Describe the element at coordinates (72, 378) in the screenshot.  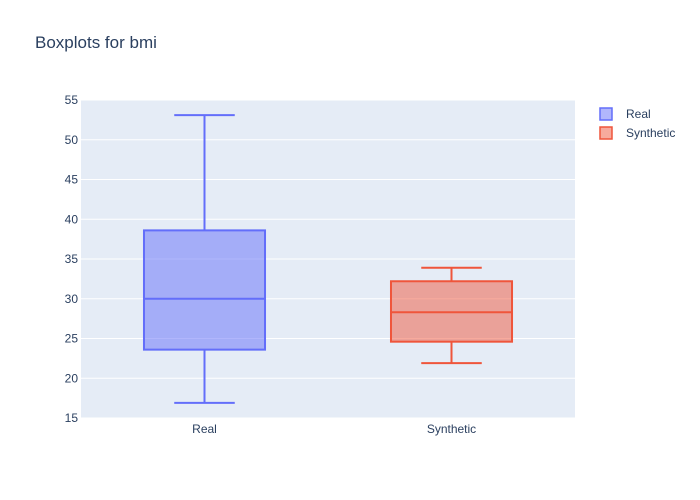
I see `y-tick-label: 20` at that location.